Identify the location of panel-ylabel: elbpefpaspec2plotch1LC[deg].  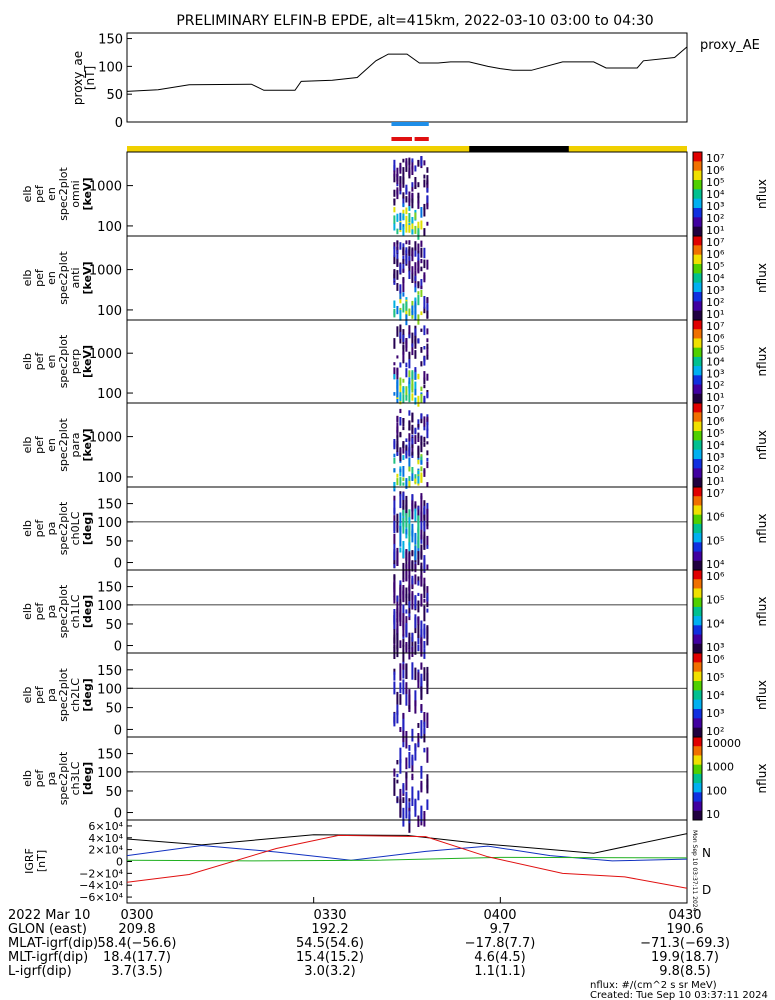
(57, 611).